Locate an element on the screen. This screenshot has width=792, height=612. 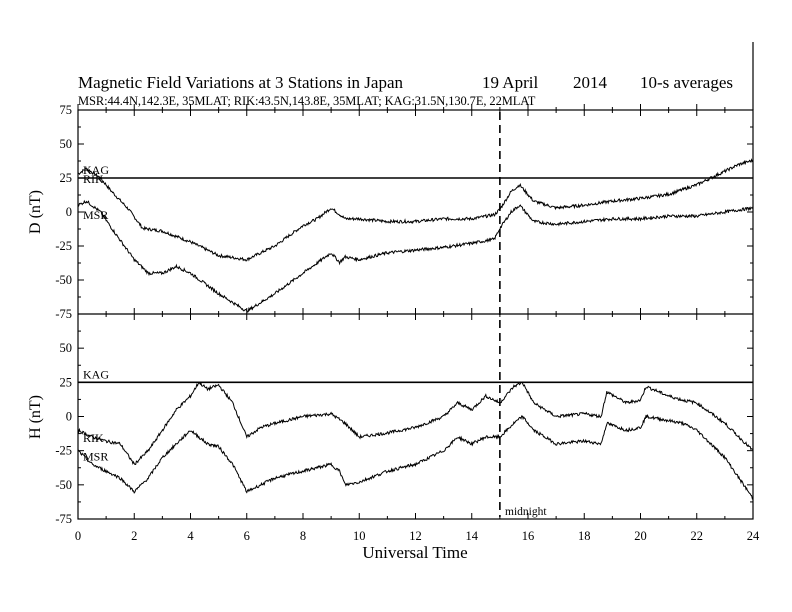
x-tick-label: 22 is located at coordinates (697, 536).